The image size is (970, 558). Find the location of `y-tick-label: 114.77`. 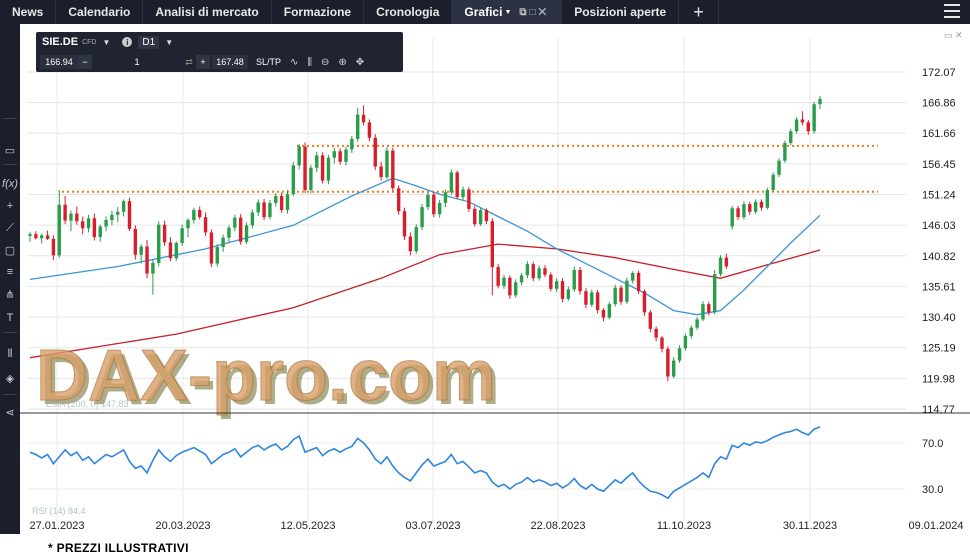

y-tick-label: 114.77 is located at coordinates (938, 410).